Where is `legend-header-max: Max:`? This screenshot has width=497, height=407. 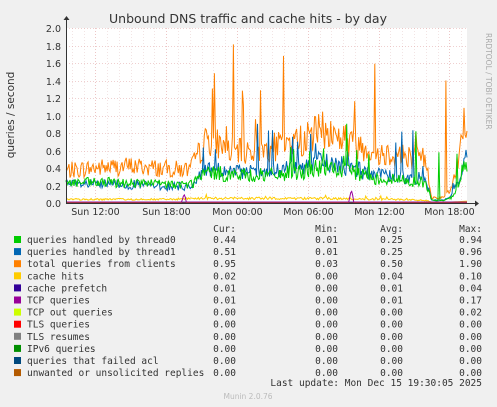
legend-header-max: Max: is located at coordinates (470, 229).